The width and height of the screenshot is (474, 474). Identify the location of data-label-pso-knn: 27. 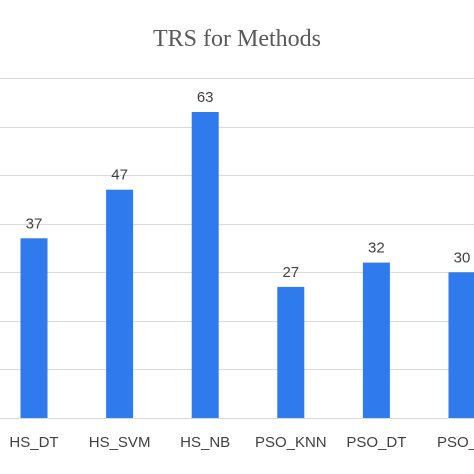
(290, 272).